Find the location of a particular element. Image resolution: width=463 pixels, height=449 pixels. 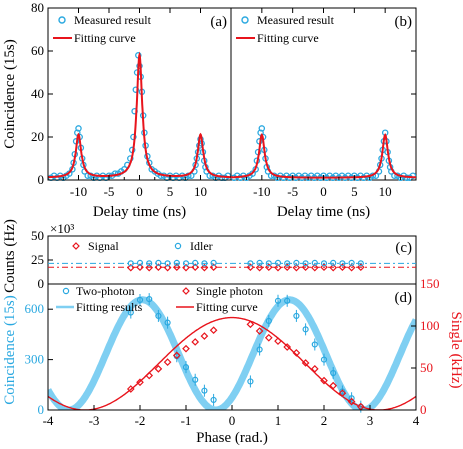

legend-marker-signal is located at coordinates (76, 246).